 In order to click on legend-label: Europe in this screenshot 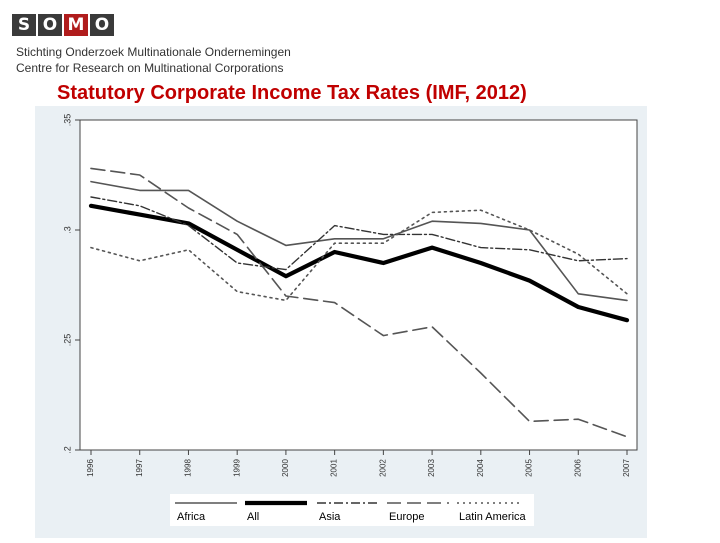, I will do `click(406, 517)`.